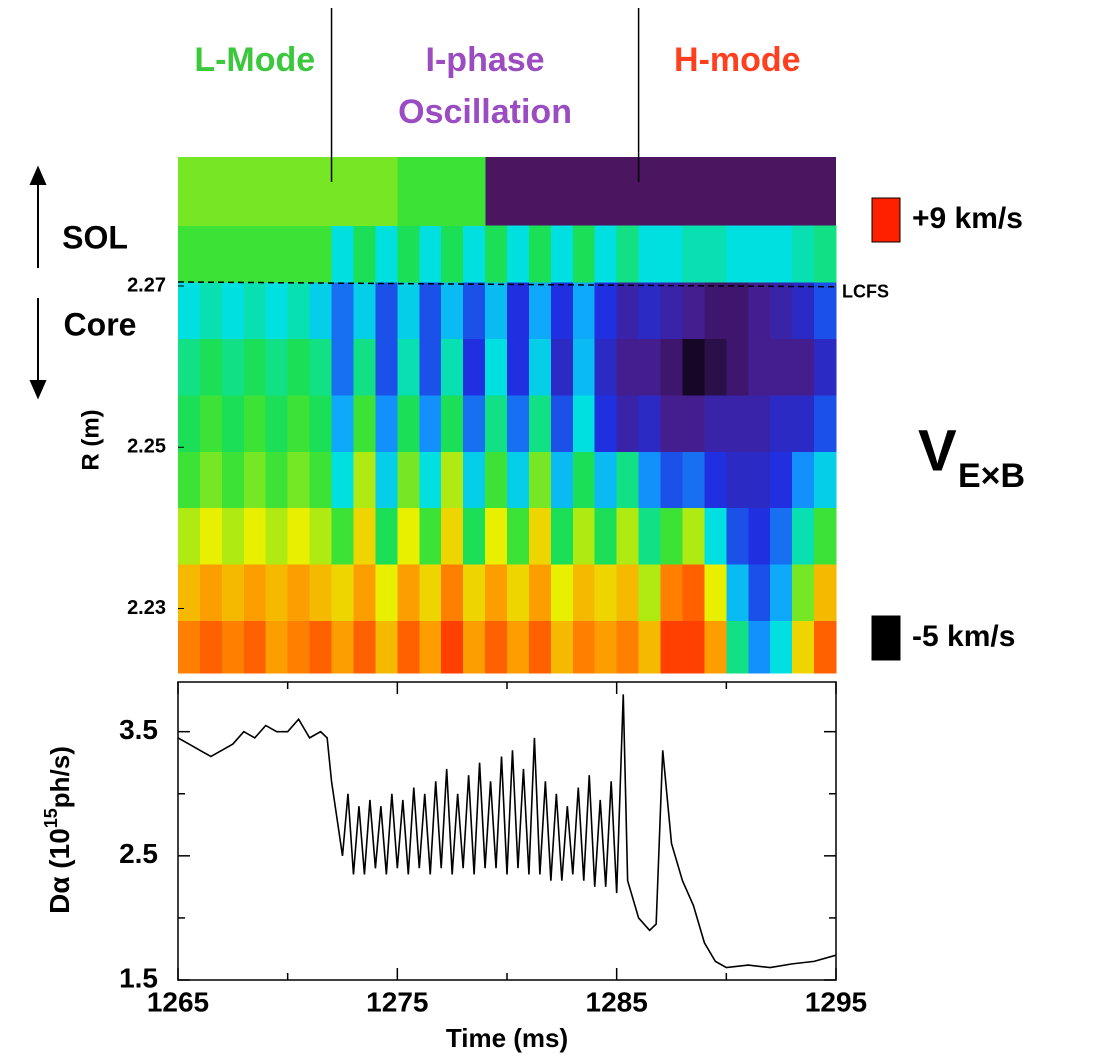 This screenshot has height=1056, width=1099. I want to click on x-axis-label: Time (ms), so click(507, 1038).